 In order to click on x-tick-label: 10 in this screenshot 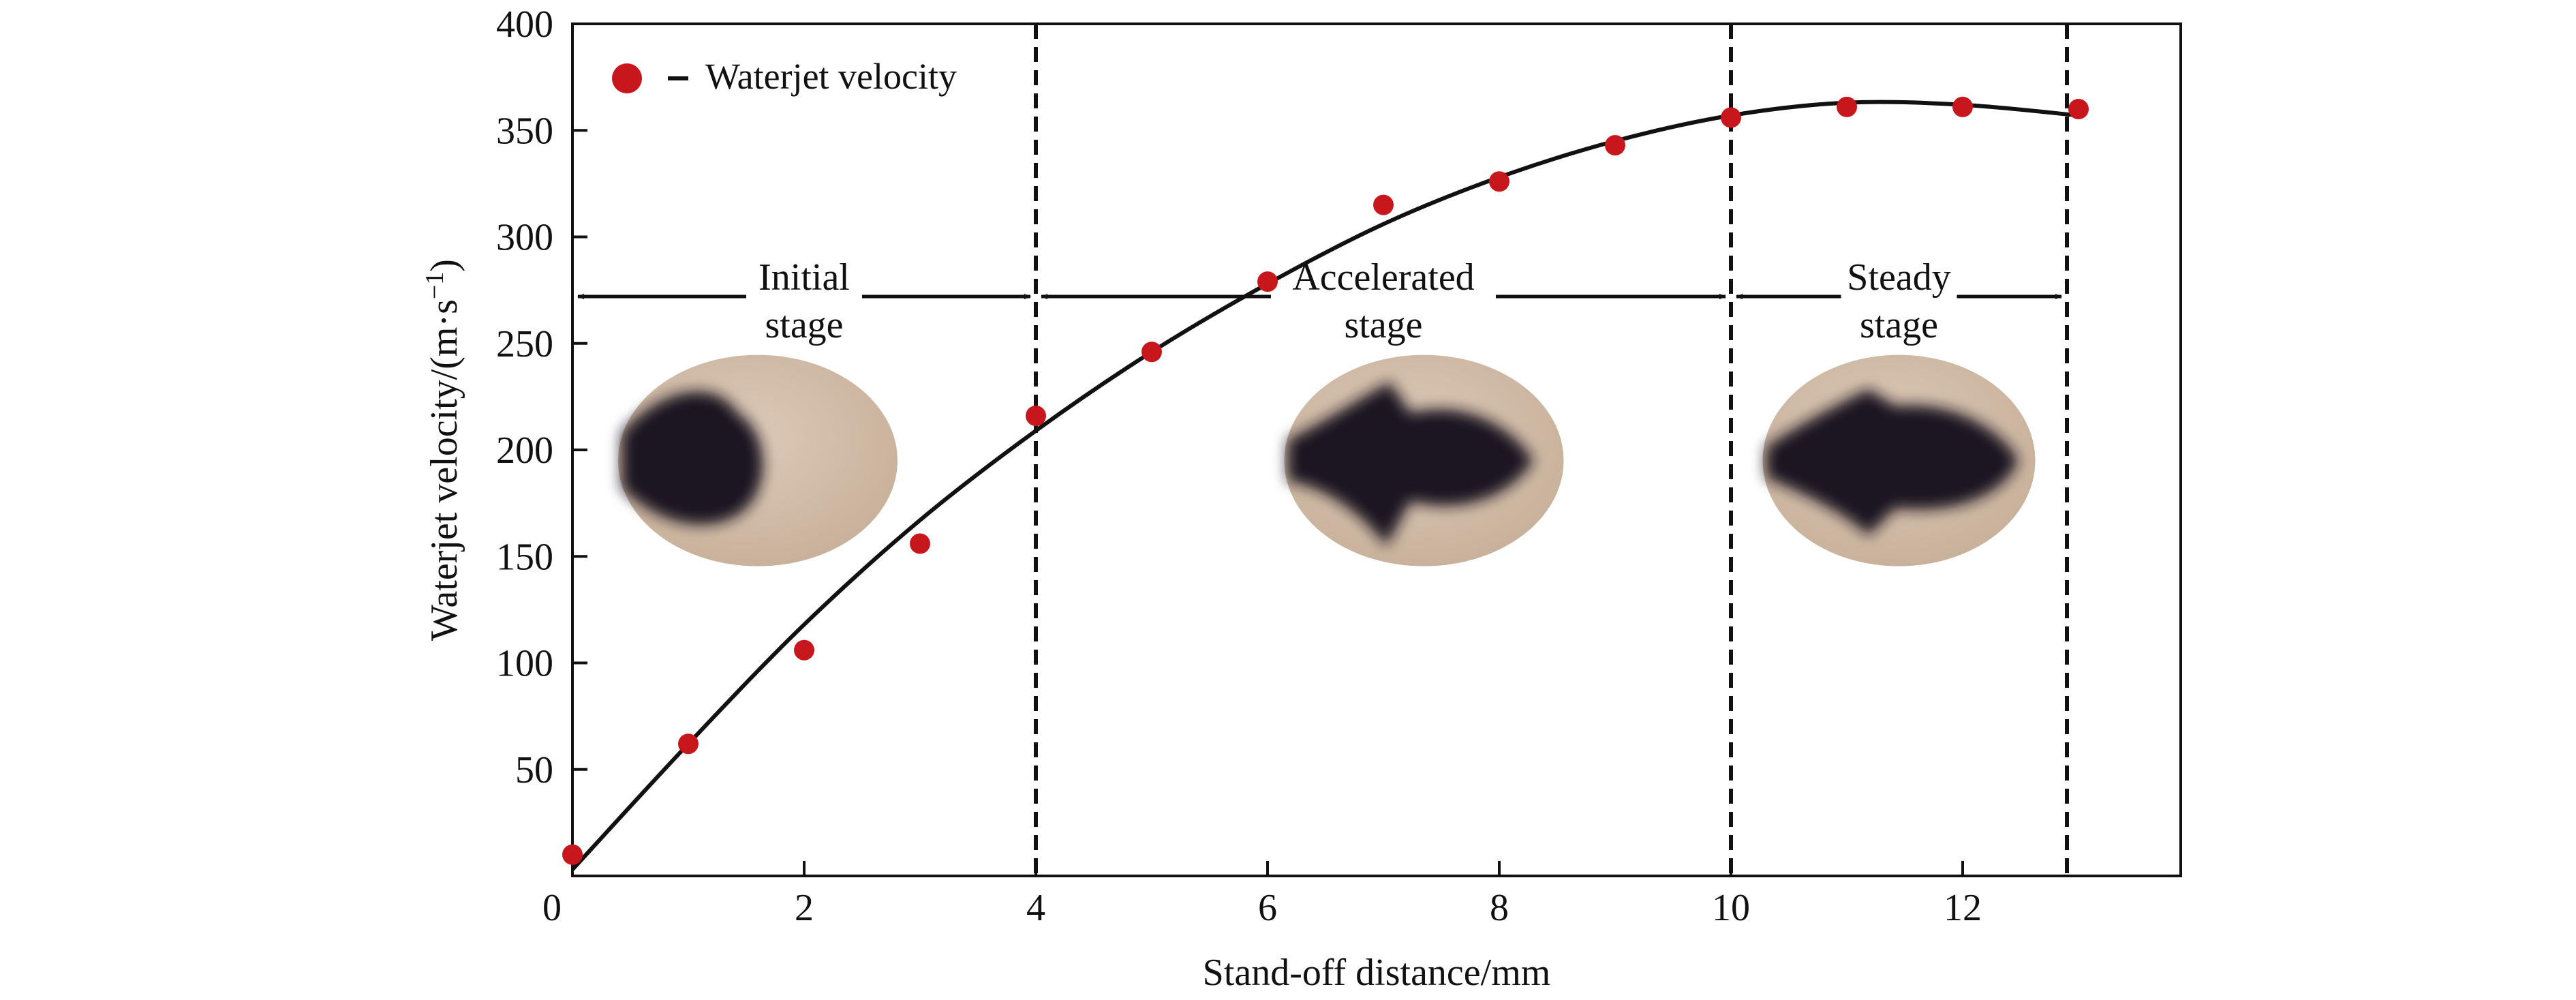, I will do `click(1731, 908)`.